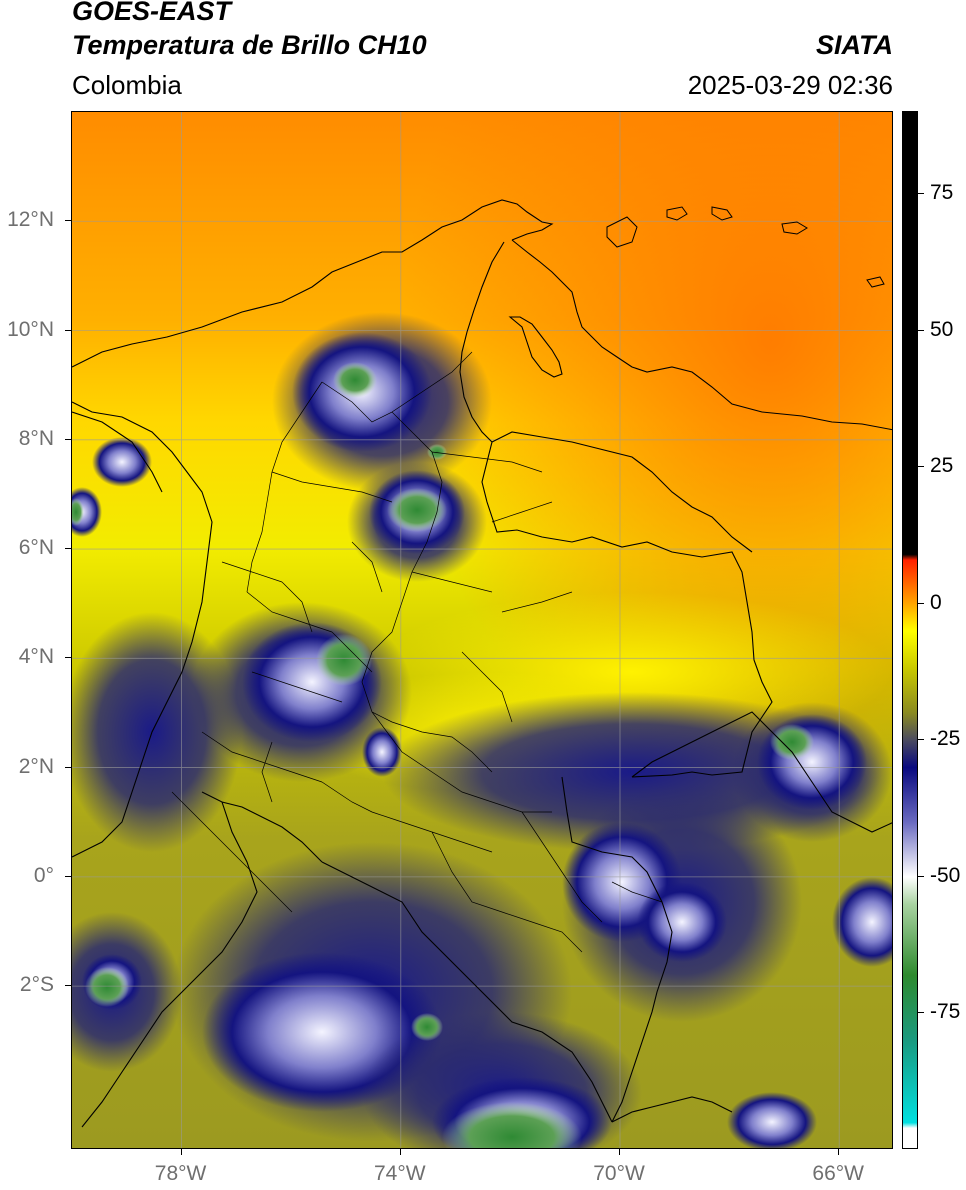  Describe the element at coordinates (36, 548) in the screenshot. I see `latitude-label: 6°N` at that location.